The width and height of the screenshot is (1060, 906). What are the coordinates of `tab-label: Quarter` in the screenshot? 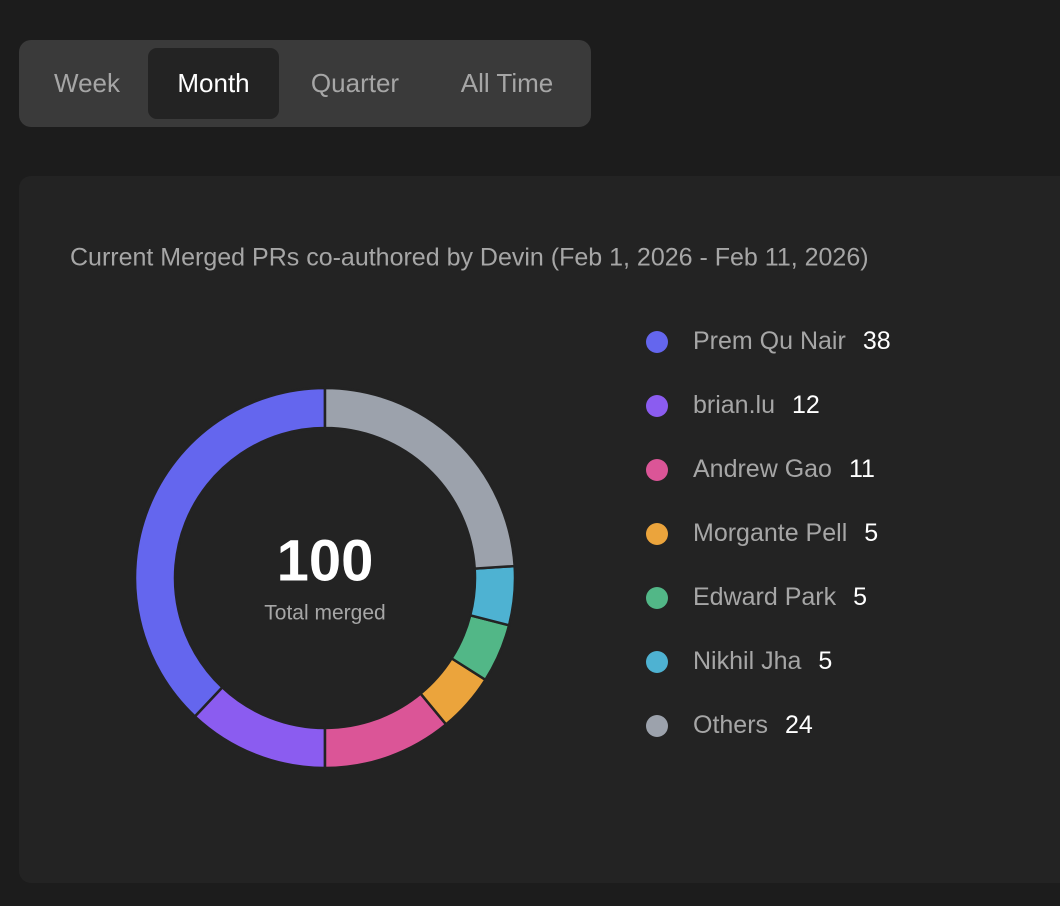 It's located at (355, 83).